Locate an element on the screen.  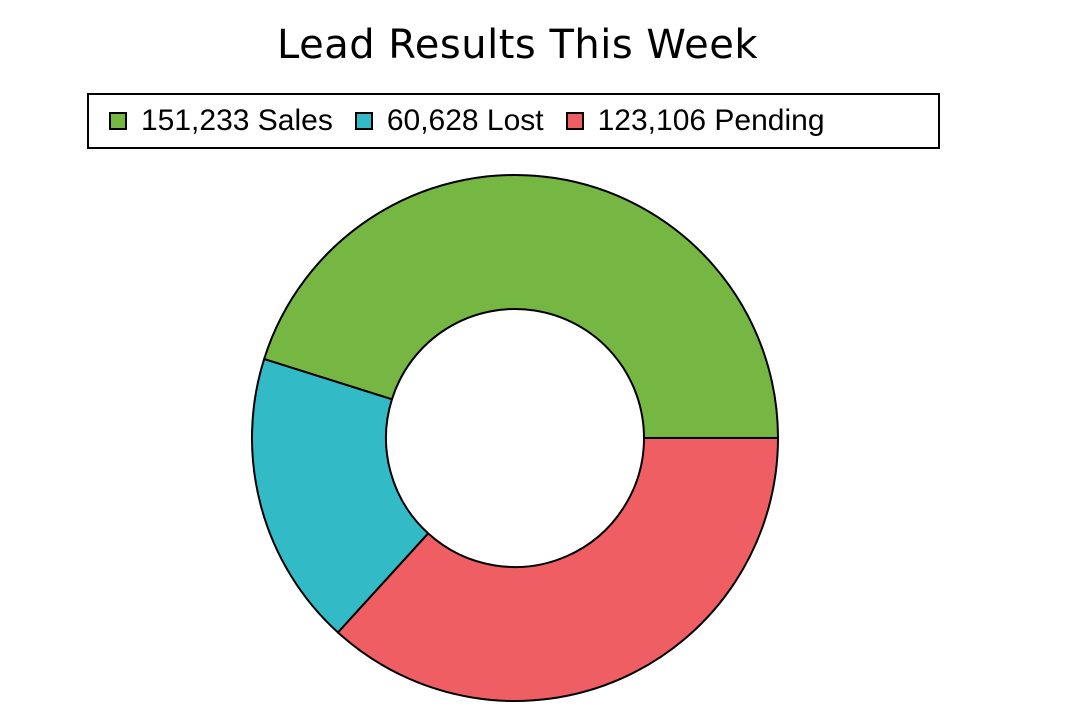
legend-label-sales: 151,233 Sales is located at coordinates (237, 120).